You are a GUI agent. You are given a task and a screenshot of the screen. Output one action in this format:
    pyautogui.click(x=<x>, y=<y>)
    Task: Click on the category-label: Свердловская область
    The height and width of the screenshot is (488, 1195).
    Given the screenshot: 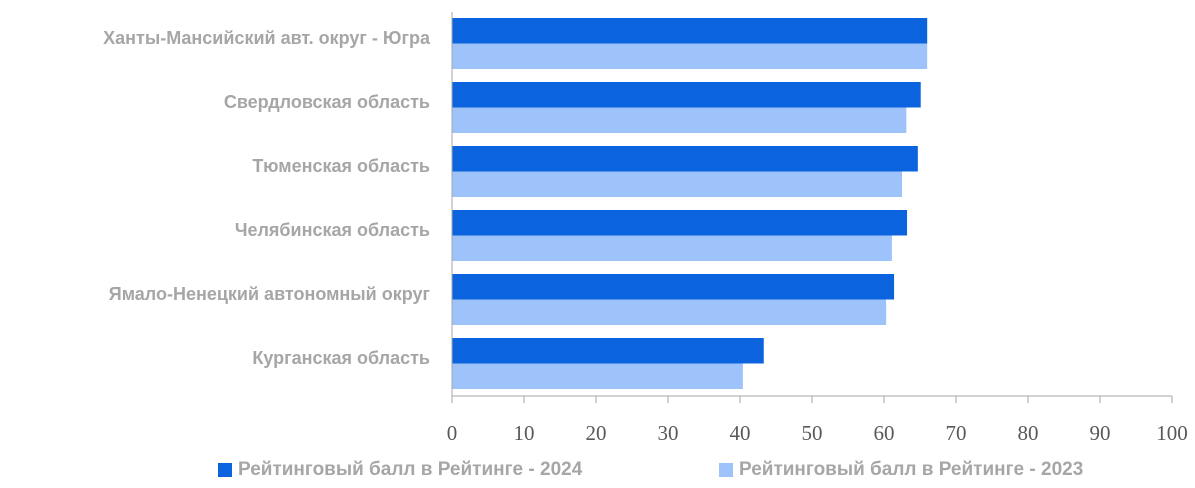 What is the action you would take?
    pyautogui.click(x=326, y=101)
    